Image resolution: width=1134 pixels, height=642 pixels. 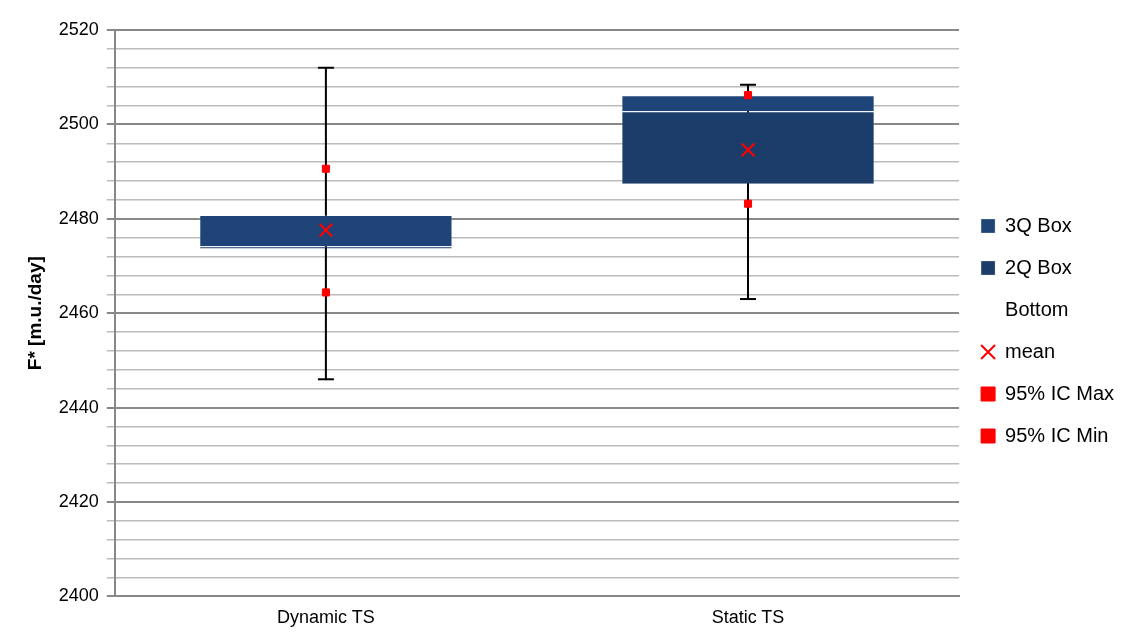 What do you see at coordinates (78, 500) in the screenshot?
I see `y-tick-label: 2420` at bounding box center [78, 500].